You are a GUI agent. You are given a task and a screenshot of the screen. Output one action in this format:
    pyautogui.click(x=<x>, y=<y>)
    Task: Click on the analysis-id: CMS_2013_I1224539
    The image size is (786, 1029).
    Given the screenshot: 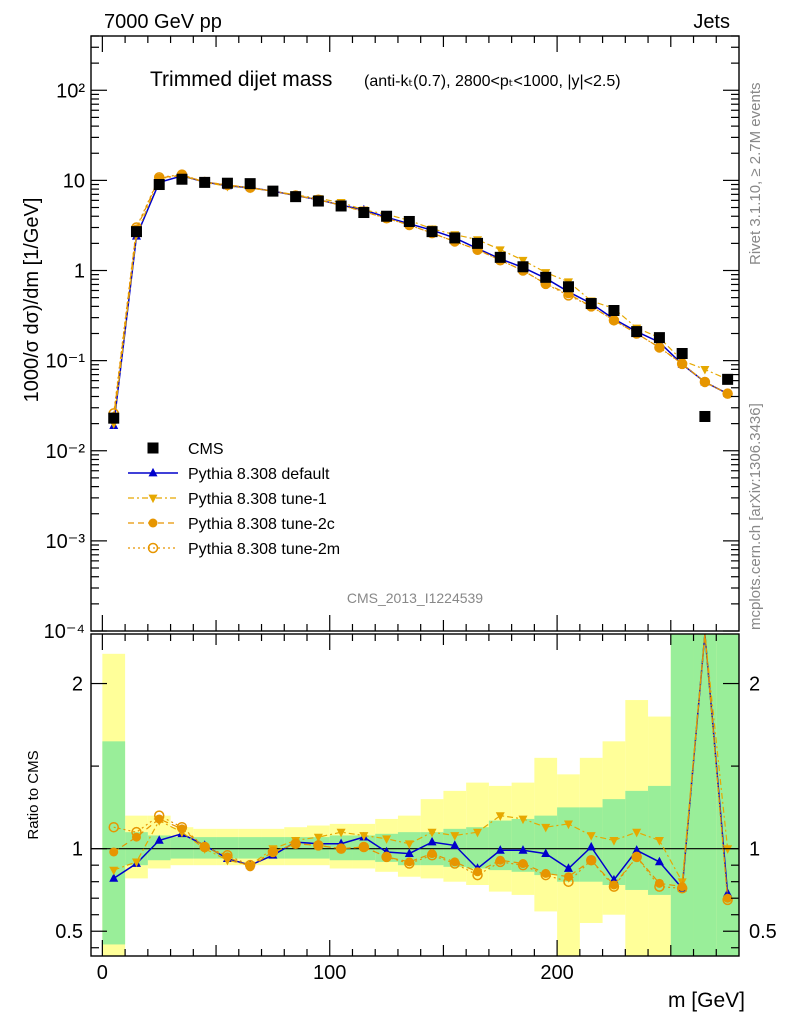 What is the action you would take?
    pyautogui.click(x=415, y=598)
    